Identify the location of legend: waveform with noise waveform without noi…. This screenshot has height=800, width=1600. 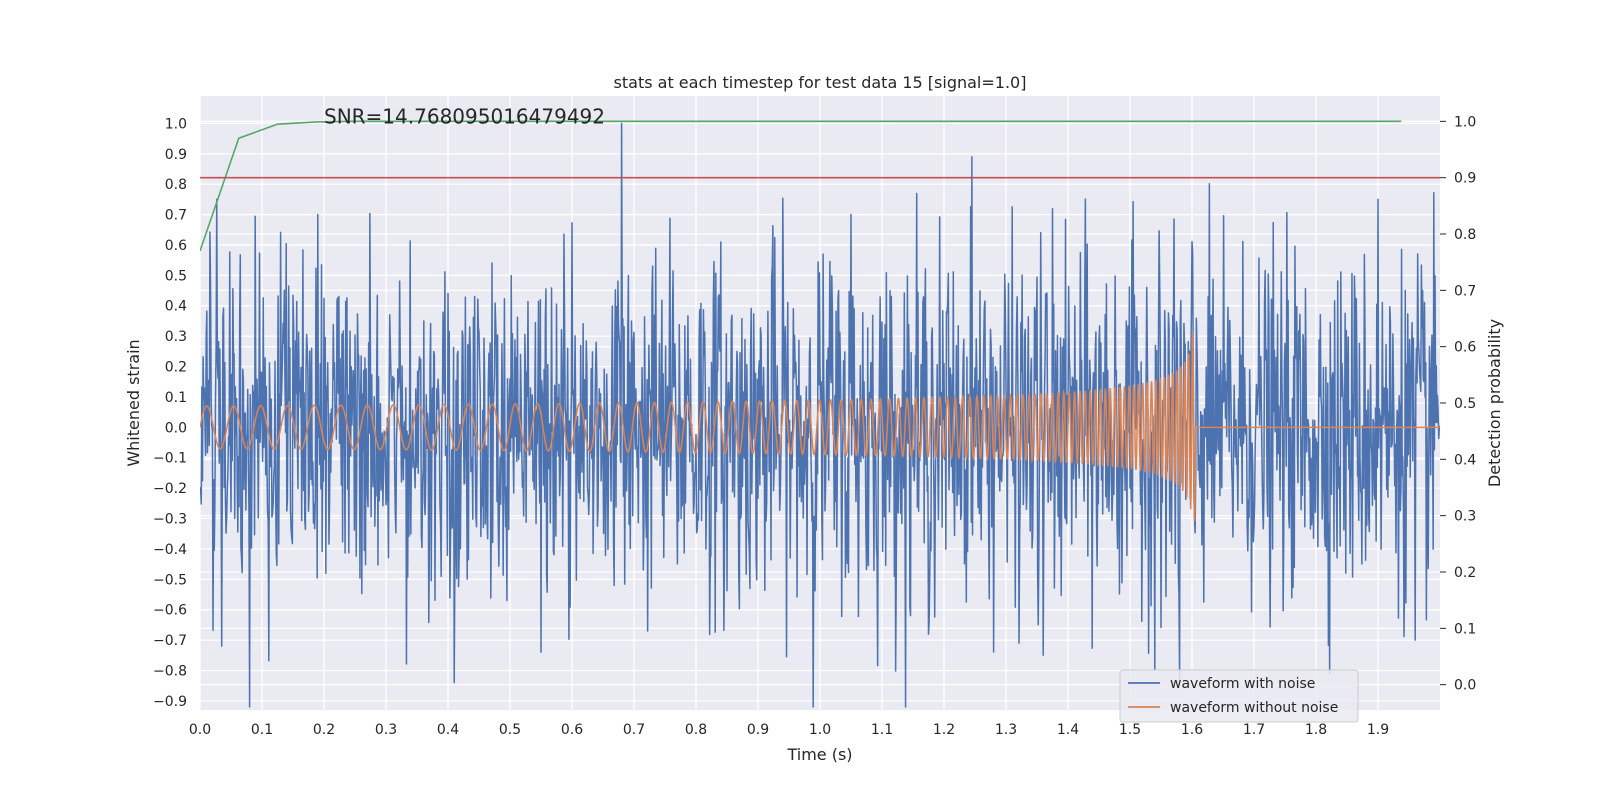
(1239, 696).